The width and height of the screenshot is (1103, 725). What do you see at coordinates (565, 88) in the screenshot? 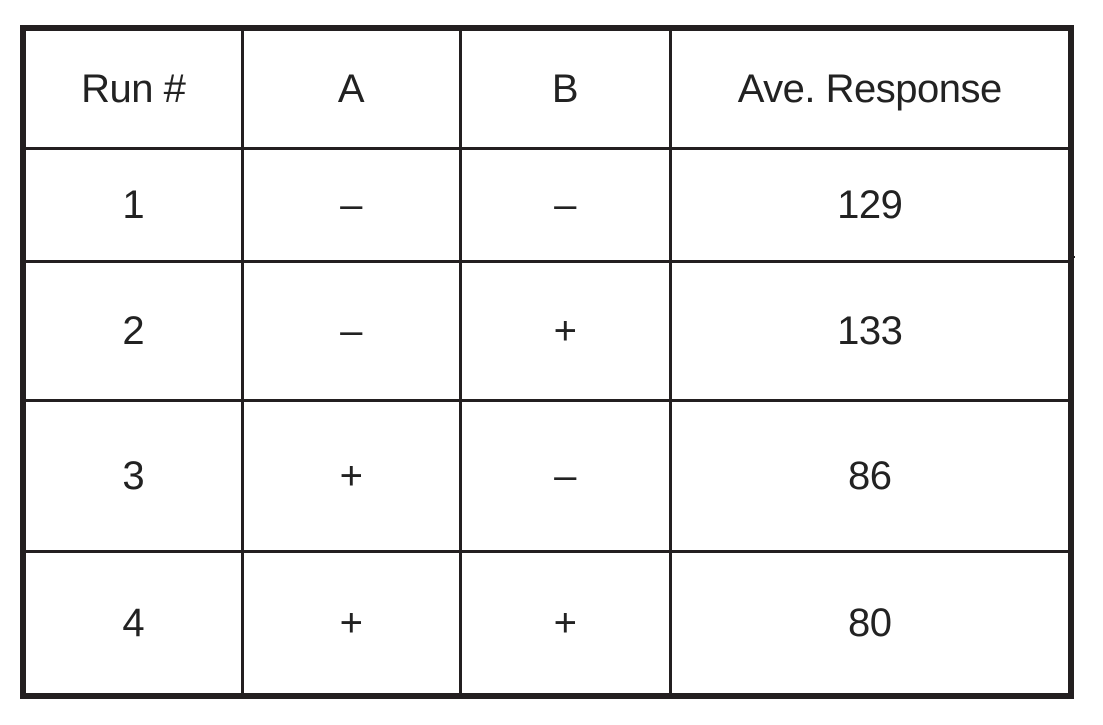
I see `header-b: B` at bounding box center [565, 88].